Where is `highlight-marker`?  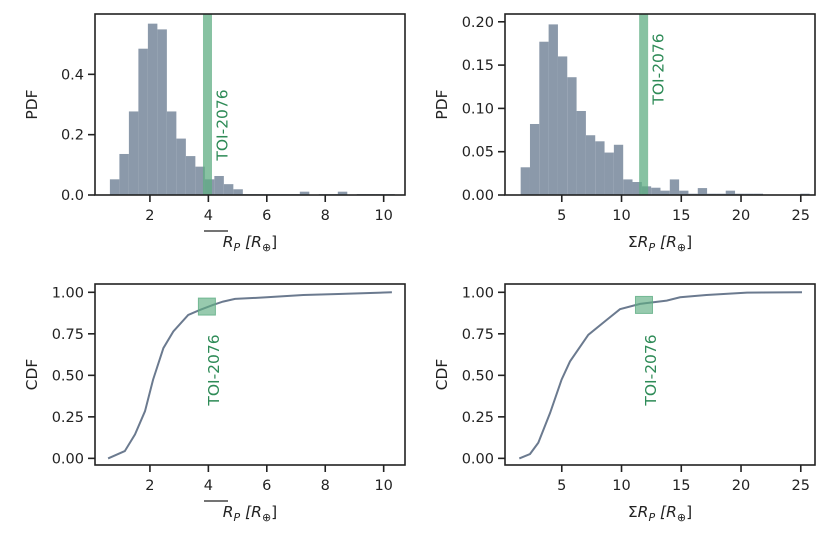 highlight-marker is located at coordinates (643, 304).